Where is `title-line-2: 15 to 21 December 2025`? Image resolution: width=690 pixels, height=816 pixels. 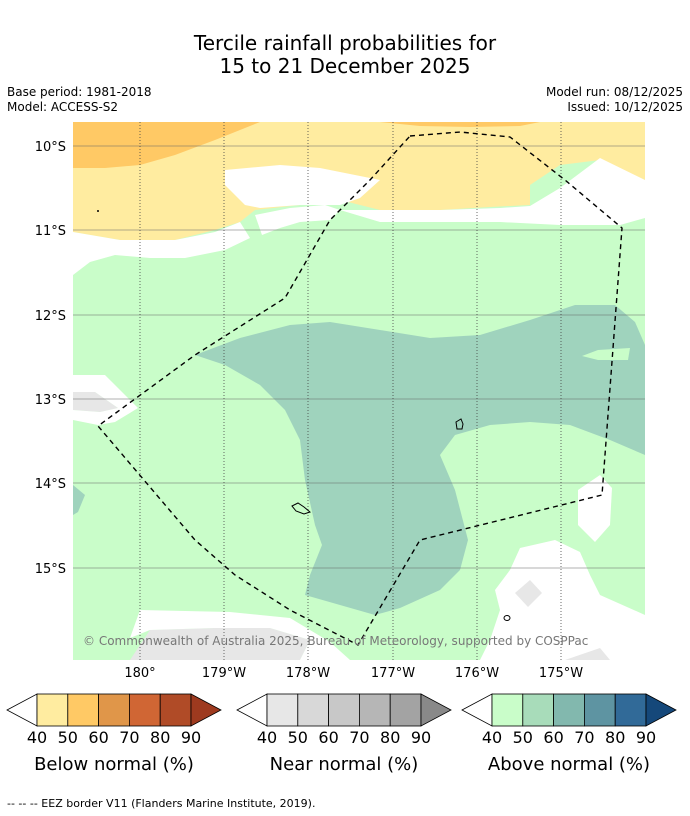 title-line-2: 15 to 21 December 2025 is located at coordinates (345, 66).